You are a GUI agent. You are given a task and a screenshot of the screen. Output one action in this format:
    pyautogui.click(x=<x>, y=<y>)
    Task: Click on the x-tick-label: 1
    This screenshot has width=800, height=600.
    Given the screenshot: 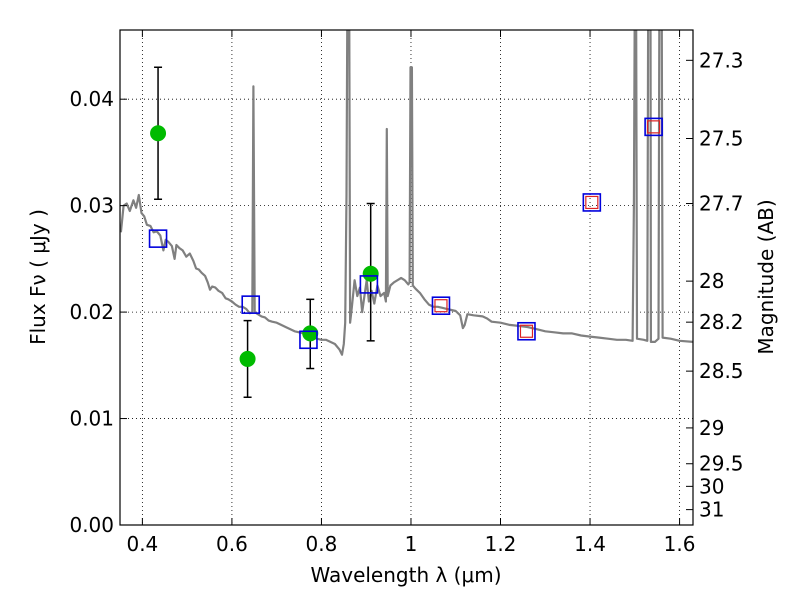 What is the action you would take?
    pyautogui.click(x=411, y=544)
    